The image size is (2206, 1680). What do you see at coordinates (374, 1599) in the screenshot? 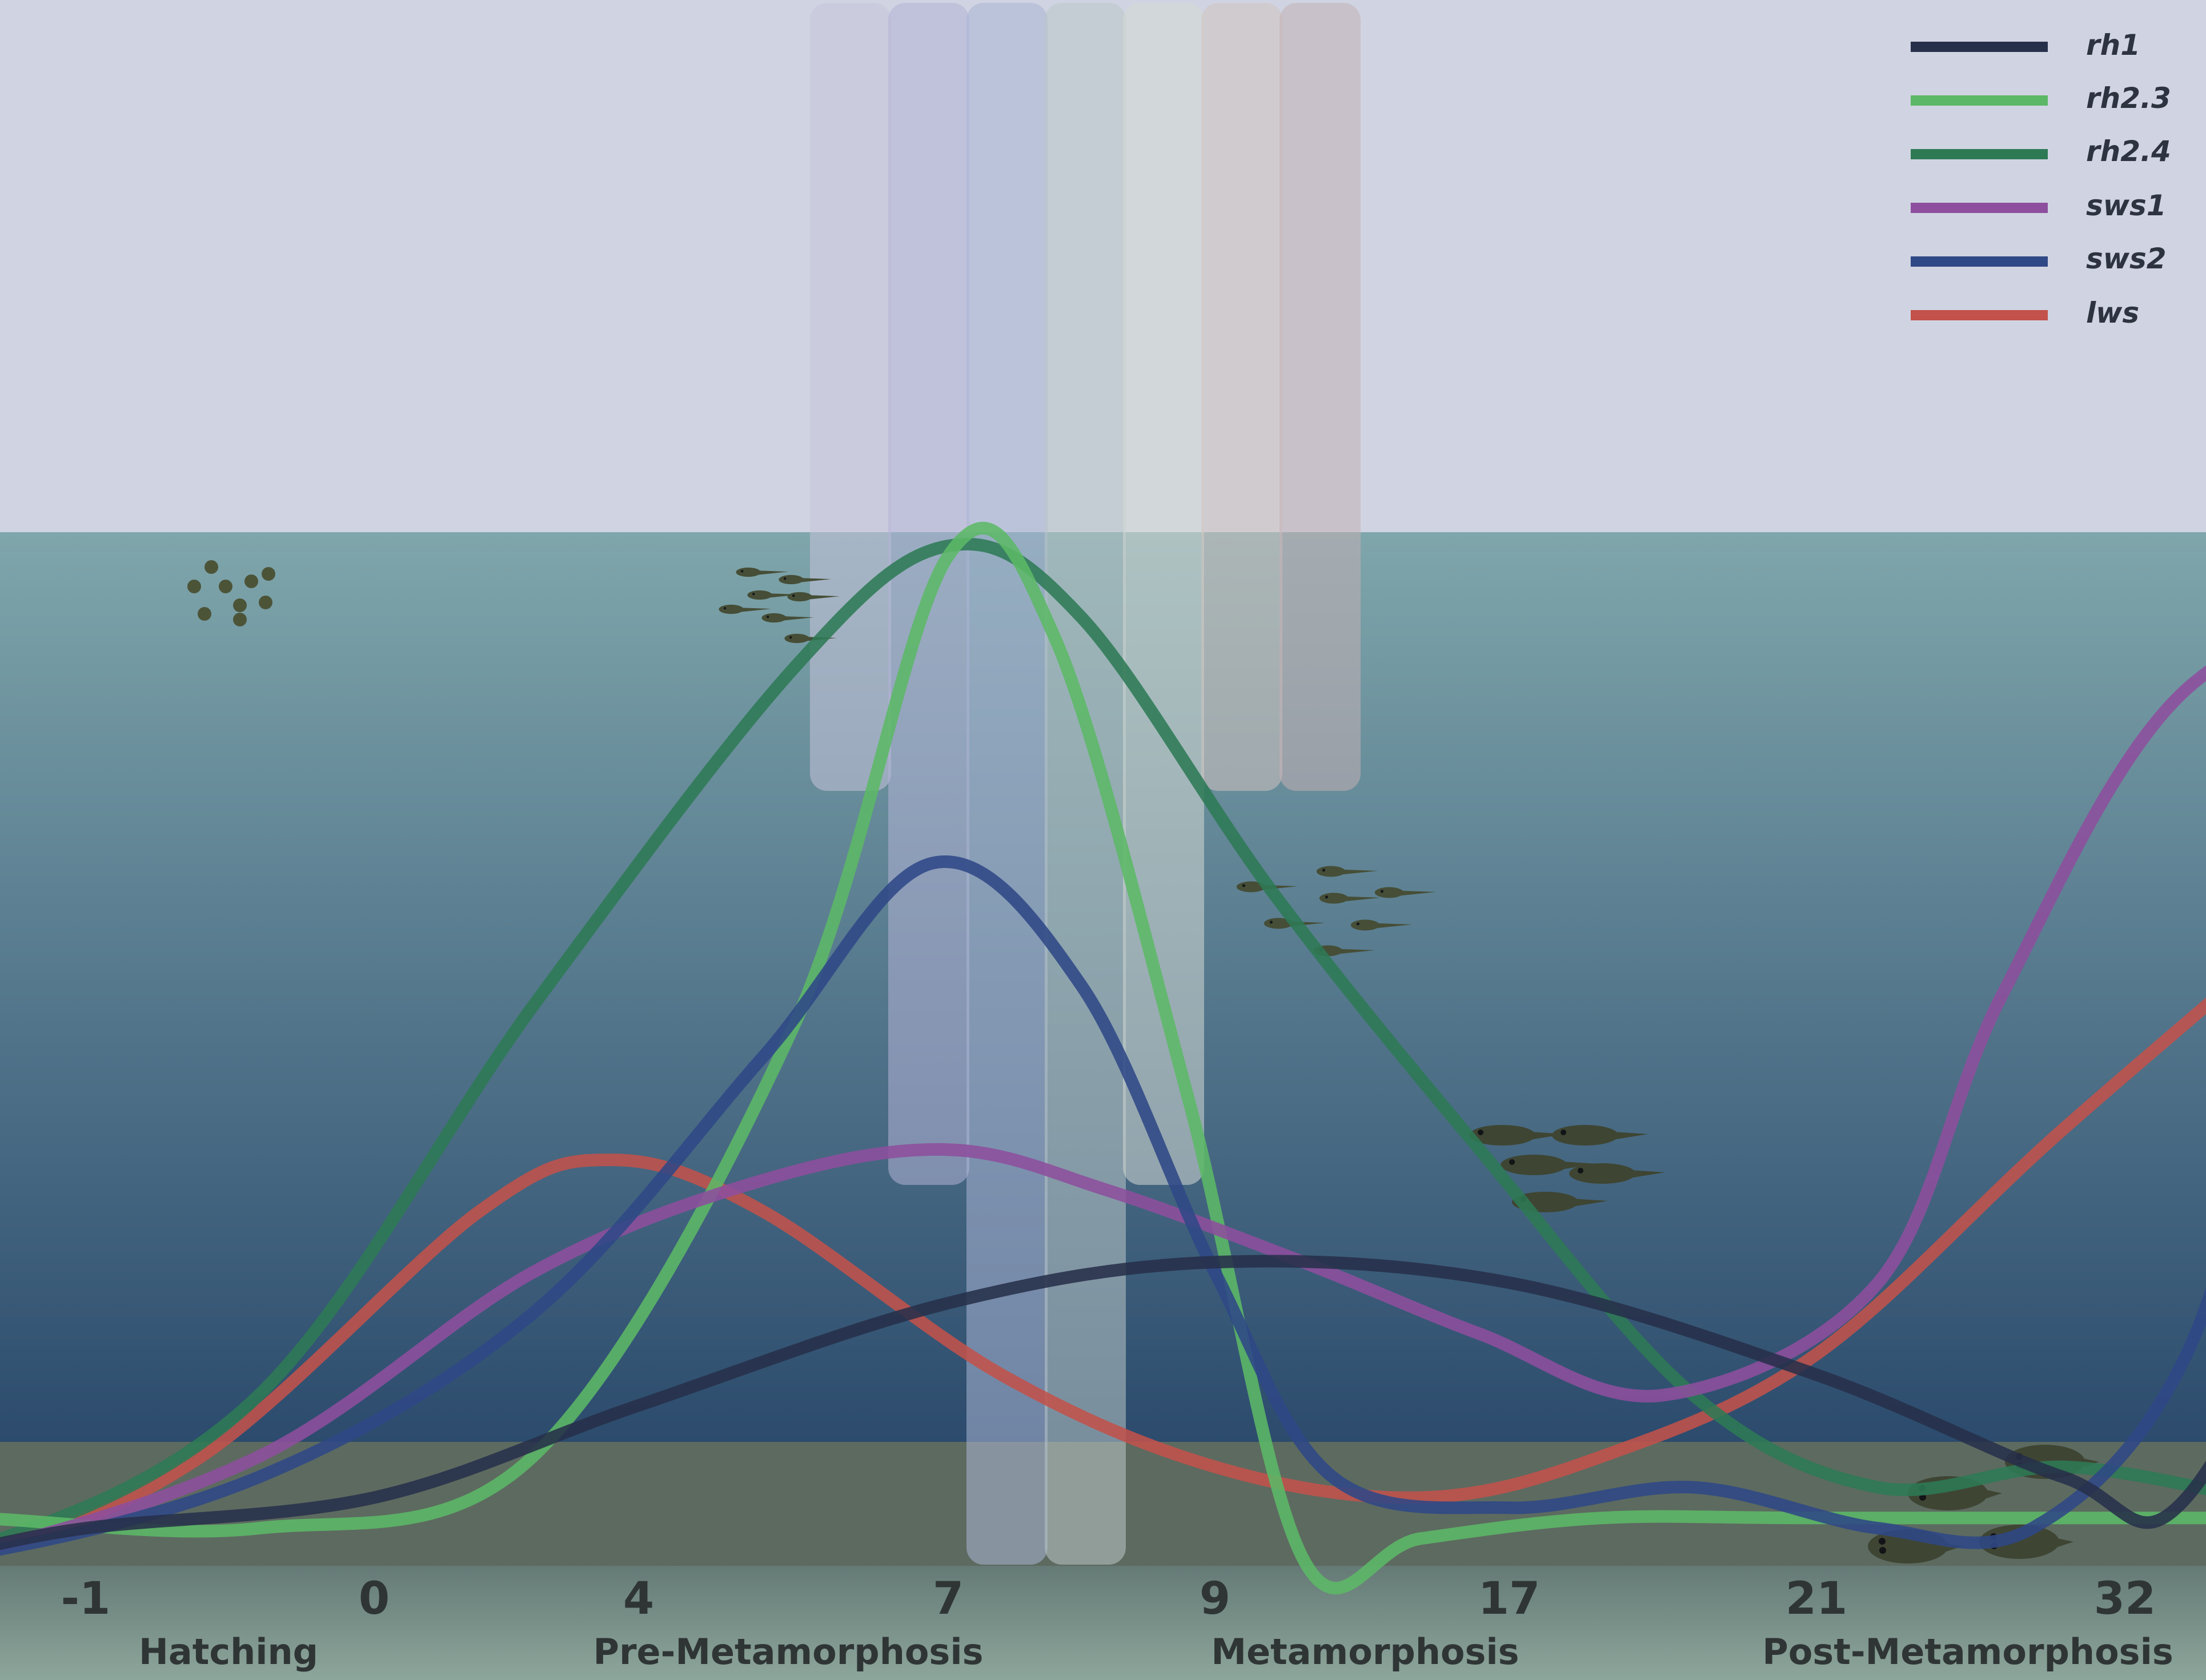
I see `x-tick-label: 0` at bounding box center [374, 1599].